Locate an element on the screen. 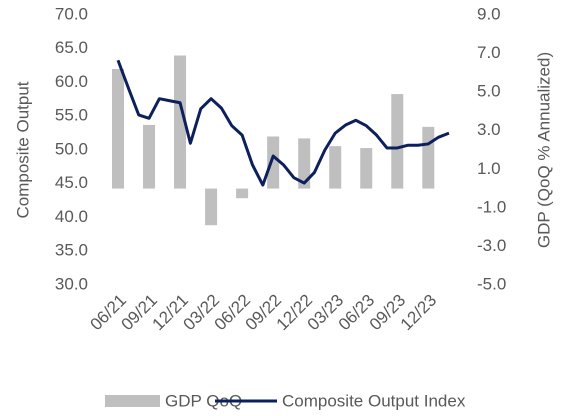 The height and width of the screenshot is (416, 563). y-tick-label: 50.0 is located at coordinates (71, 148).